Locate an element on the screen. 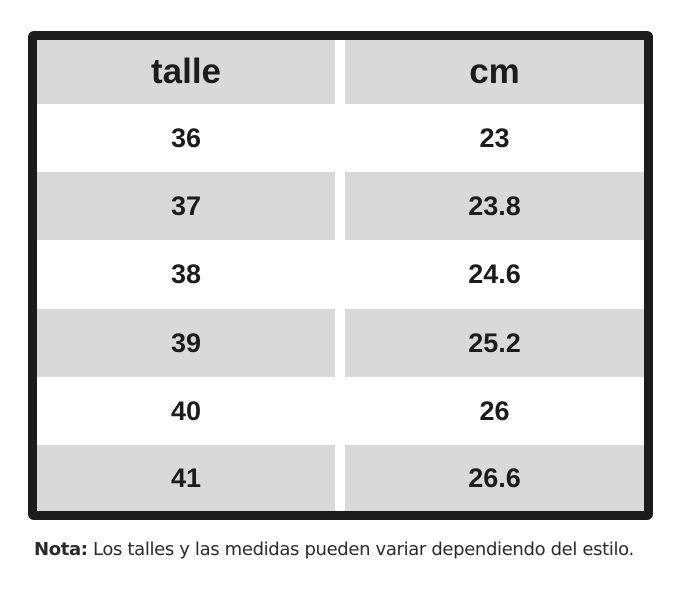  row-2-cm: 23.8 is located at coordinates (494, 206).